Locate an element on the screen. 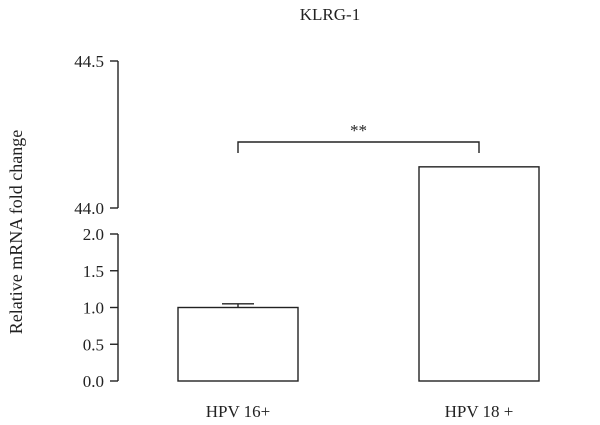 The width and height of the screenshot is (600, 425). y-tick-label-upper-1: 44.5 is located at coordinates (89, 61).